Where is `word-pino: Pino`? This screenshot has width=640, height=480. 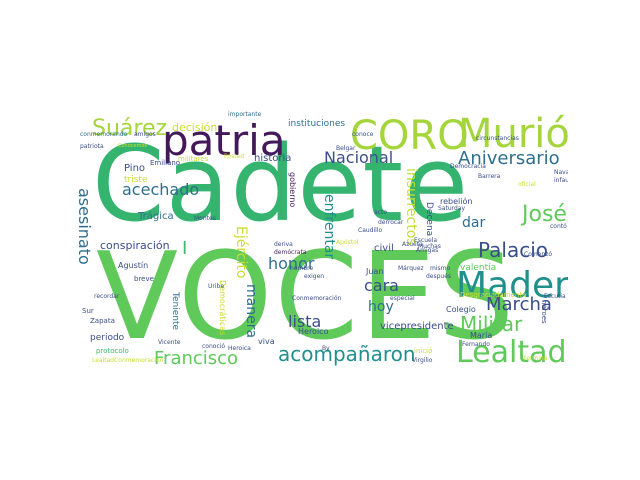
word-pino: Pino is located at coordinates (135, 168).